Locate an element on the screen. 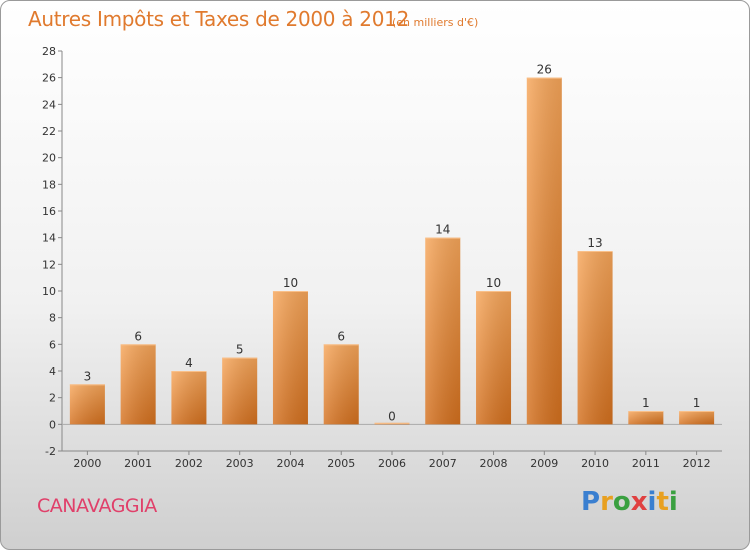 The height and width of the screenshot is (550, 750). y-tick-label: 6 is located at coordinates (52, 344).